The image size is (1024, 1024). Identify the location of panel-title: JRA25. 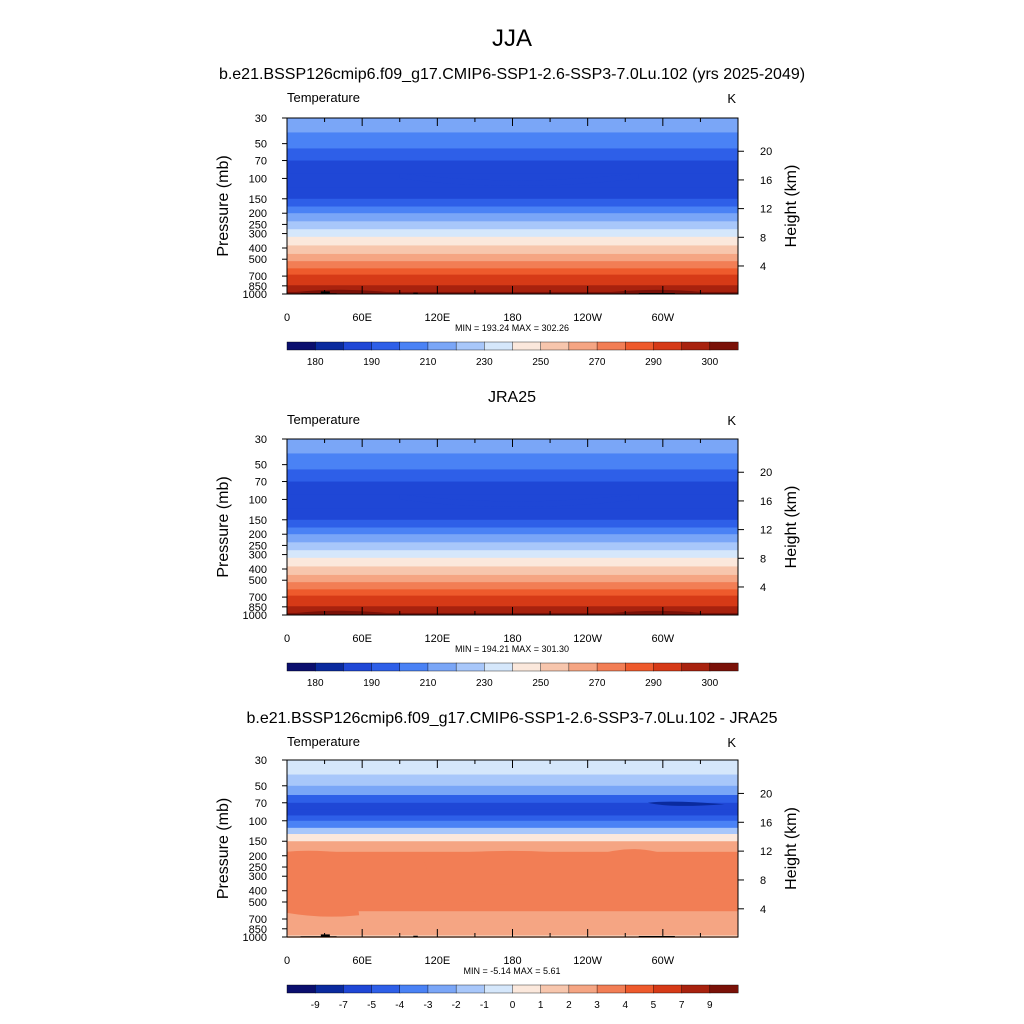
(512, 397).